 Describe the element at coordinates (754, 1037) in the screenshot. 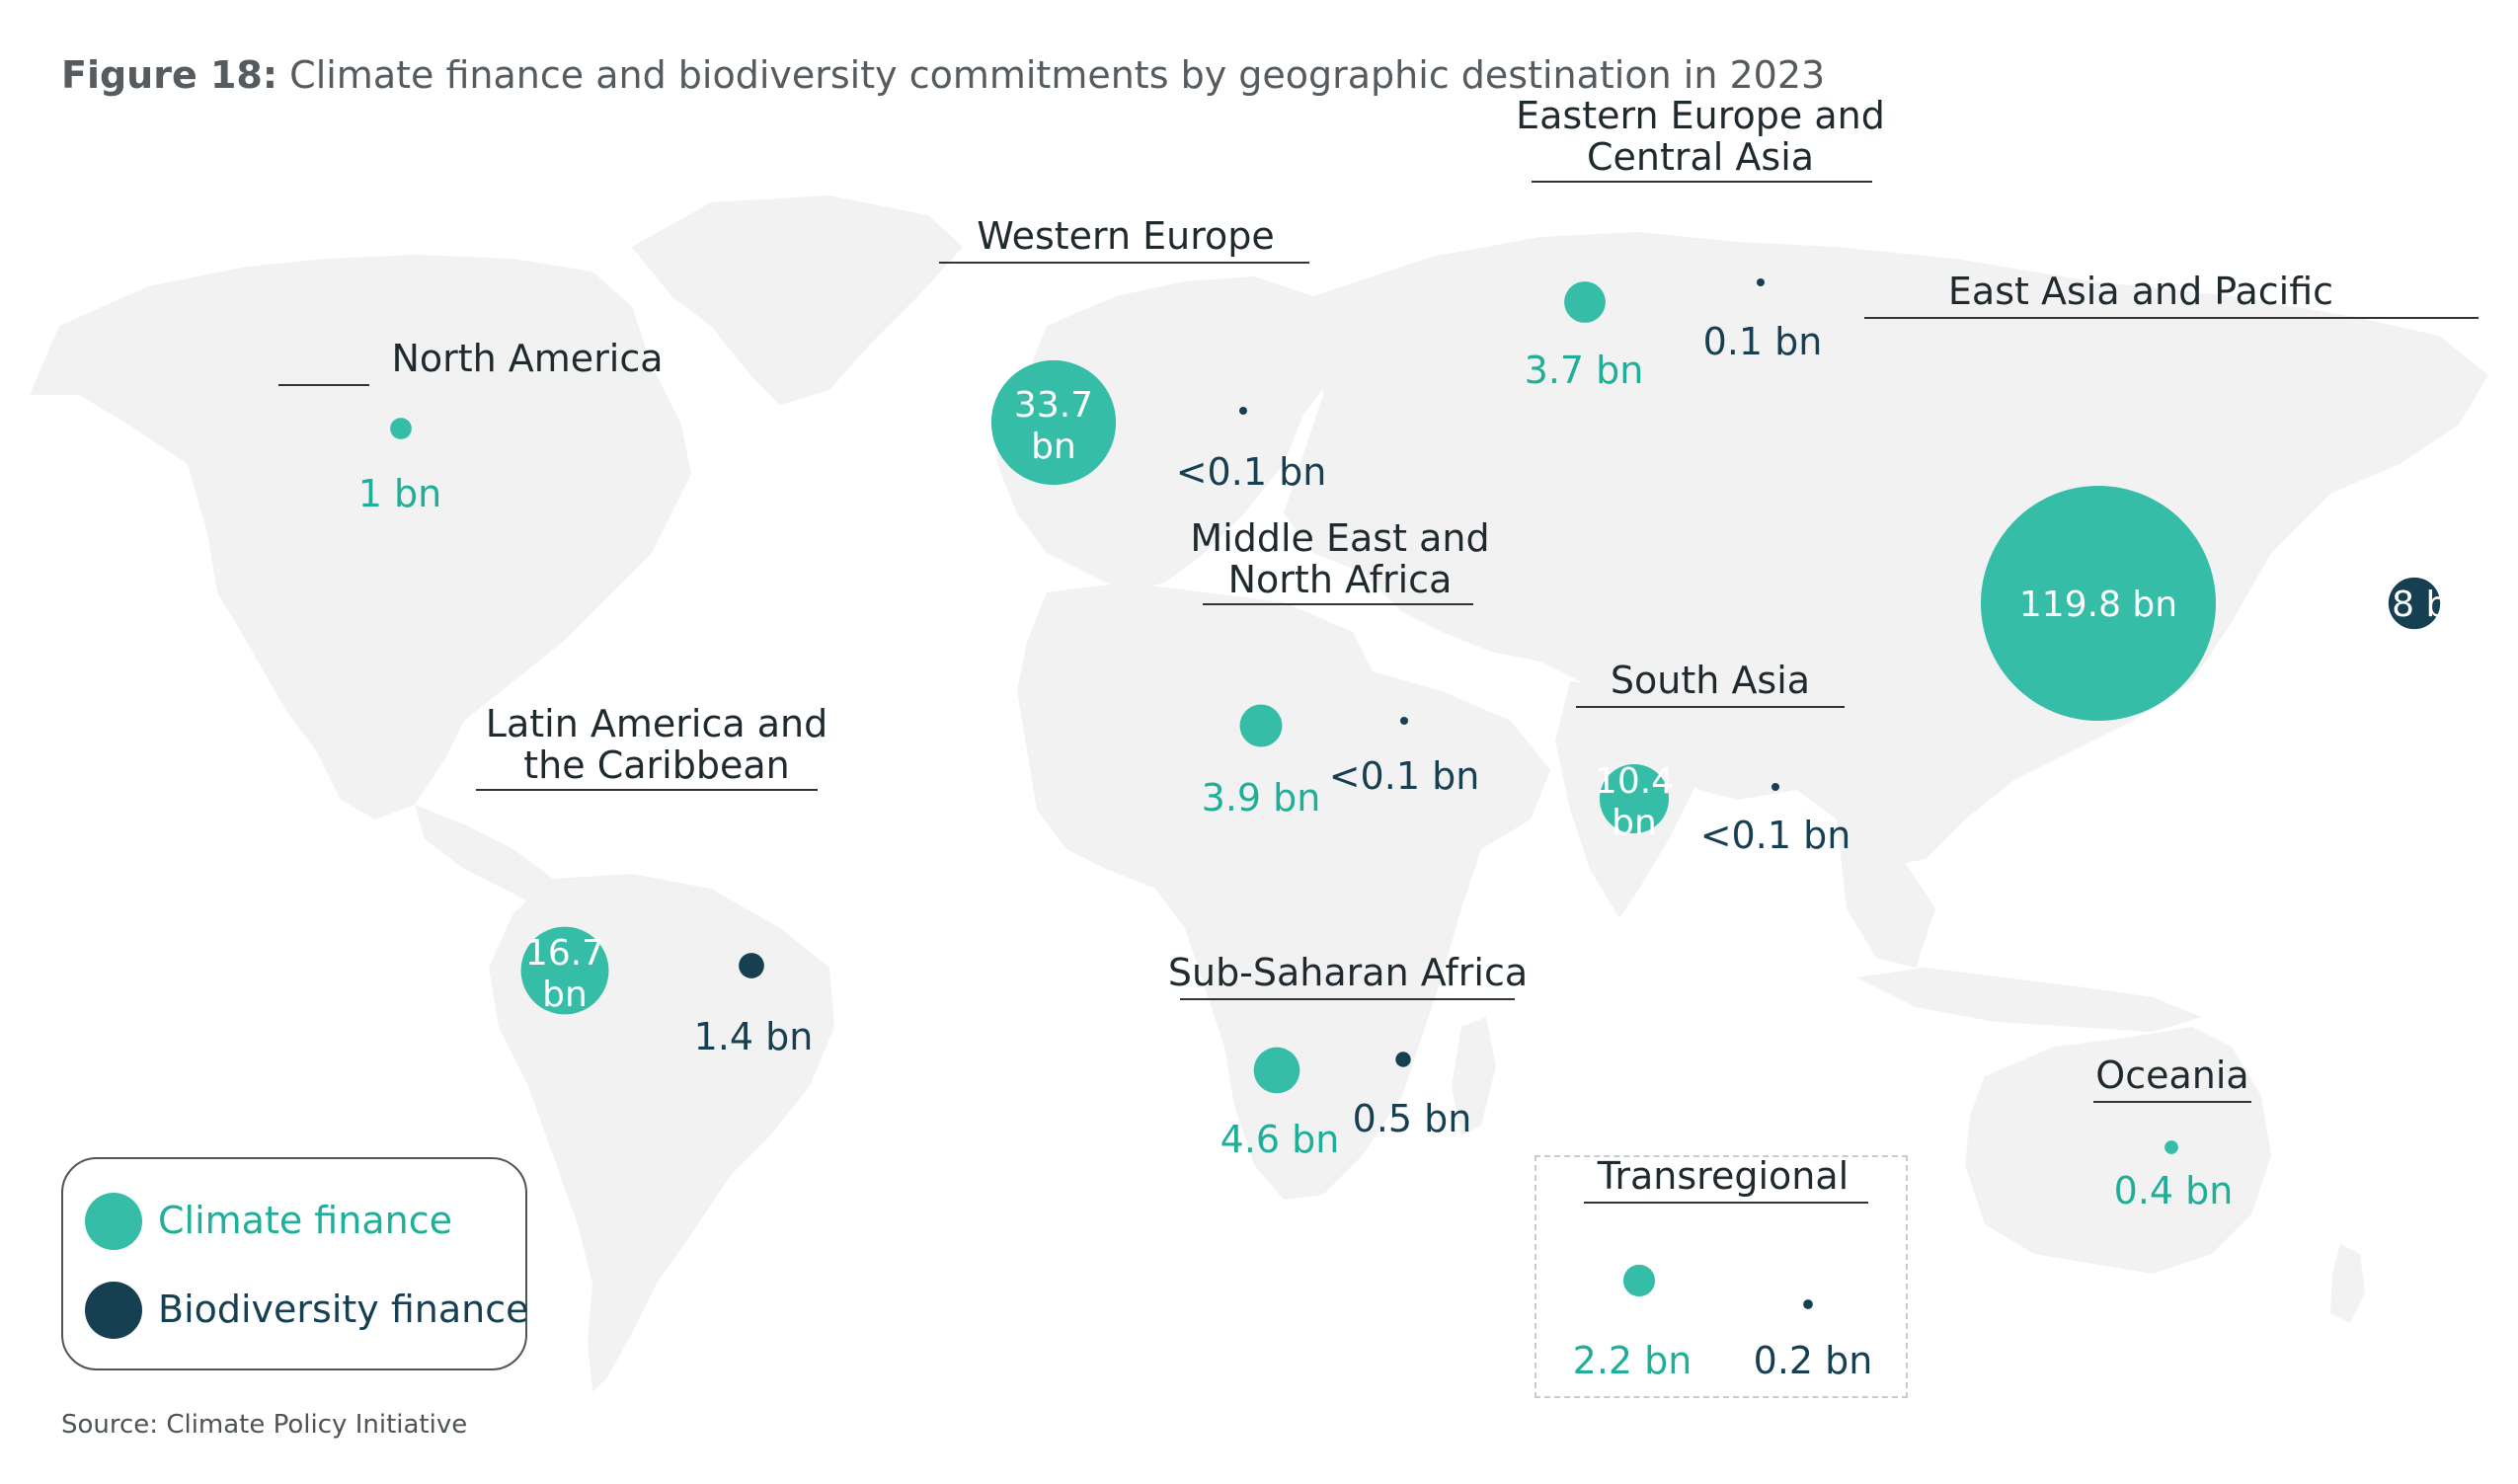

I see `latin-america-caribbean-biodiversity-label: 1.4 bn` at that location.